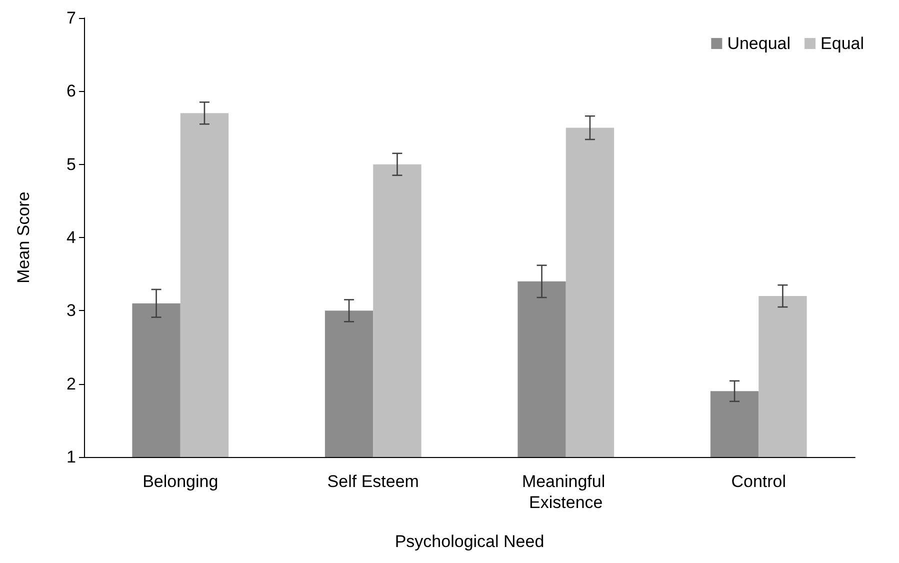 The height and width of the screenshot is (563, 899). Describe the element at coordinates (71, 457) in the screenshot. I see `y-tick-label: 1` at that location.